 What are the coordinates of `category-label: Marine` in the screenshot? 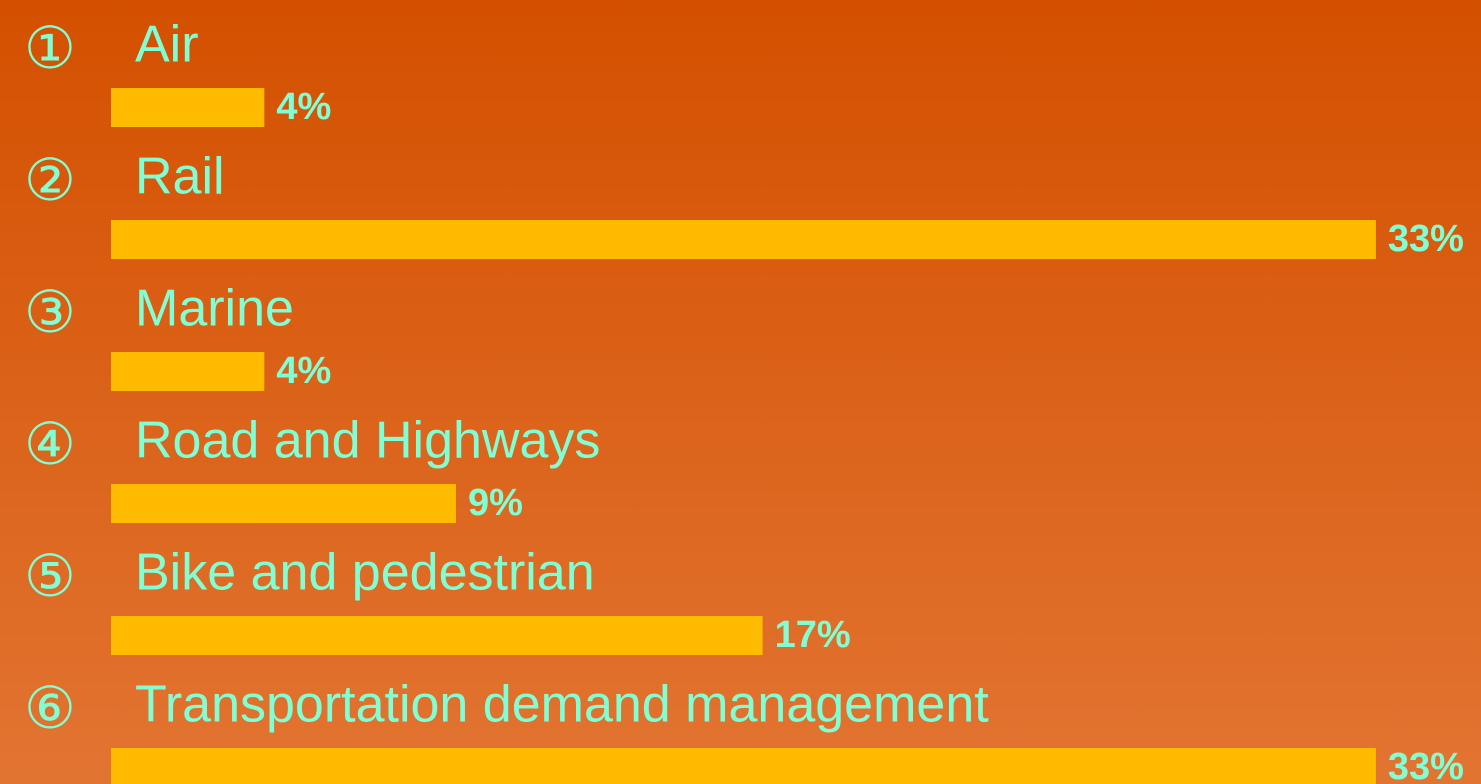 It's located at (214, 309).